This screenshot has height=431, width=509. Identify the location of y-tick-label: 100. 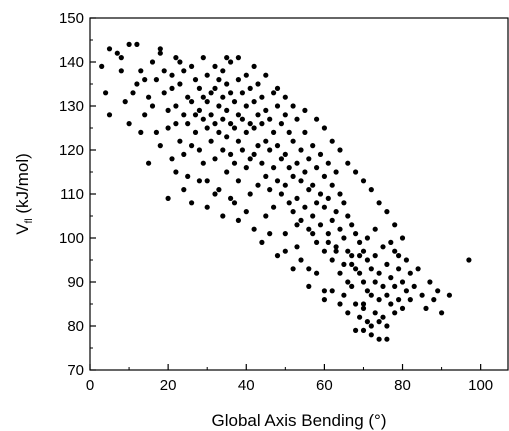
(71, 238).